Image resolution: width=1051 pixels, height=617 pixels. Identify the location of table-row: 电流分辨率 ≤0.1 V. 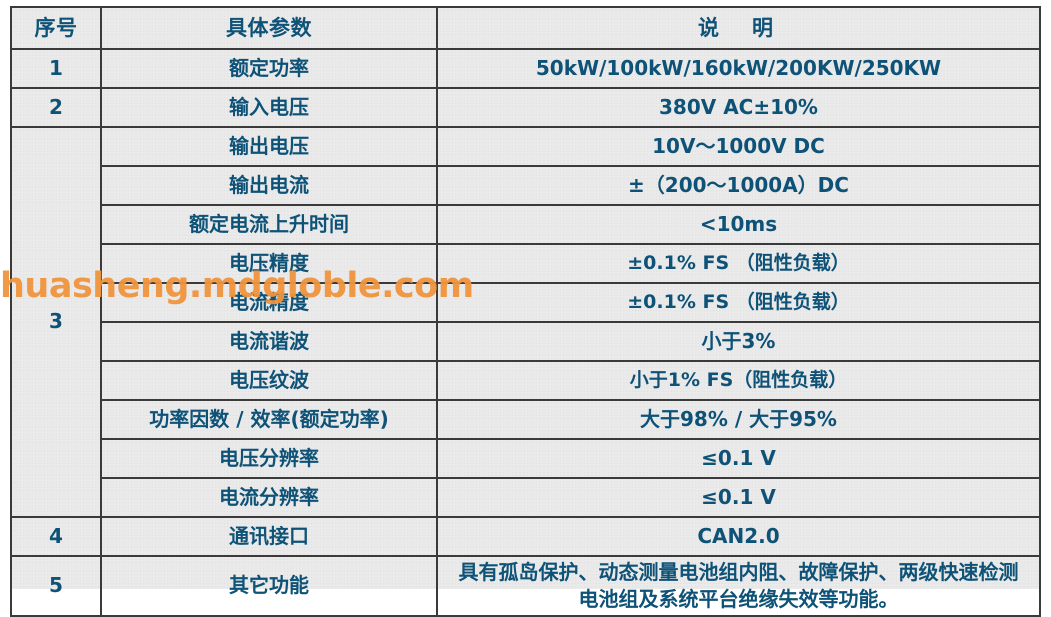
(526, 497).